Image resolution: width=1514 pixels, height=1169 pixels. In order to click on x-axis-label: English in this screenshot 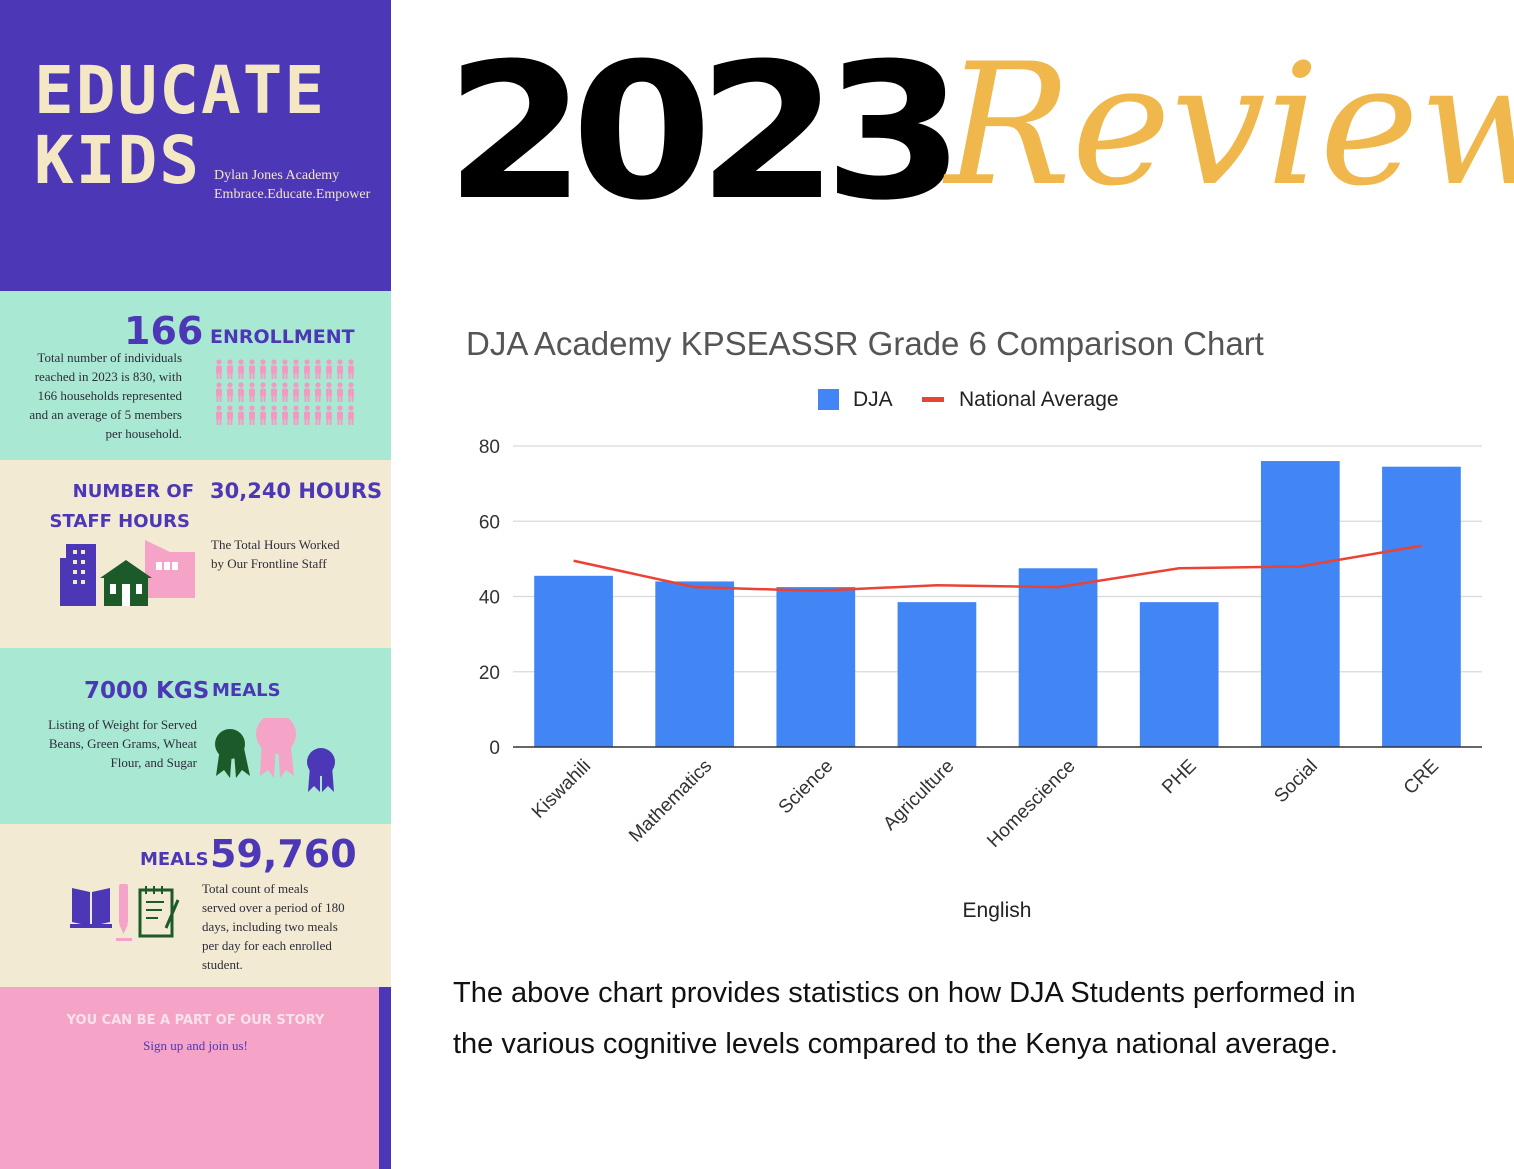, I will do `click(997, 910)`.